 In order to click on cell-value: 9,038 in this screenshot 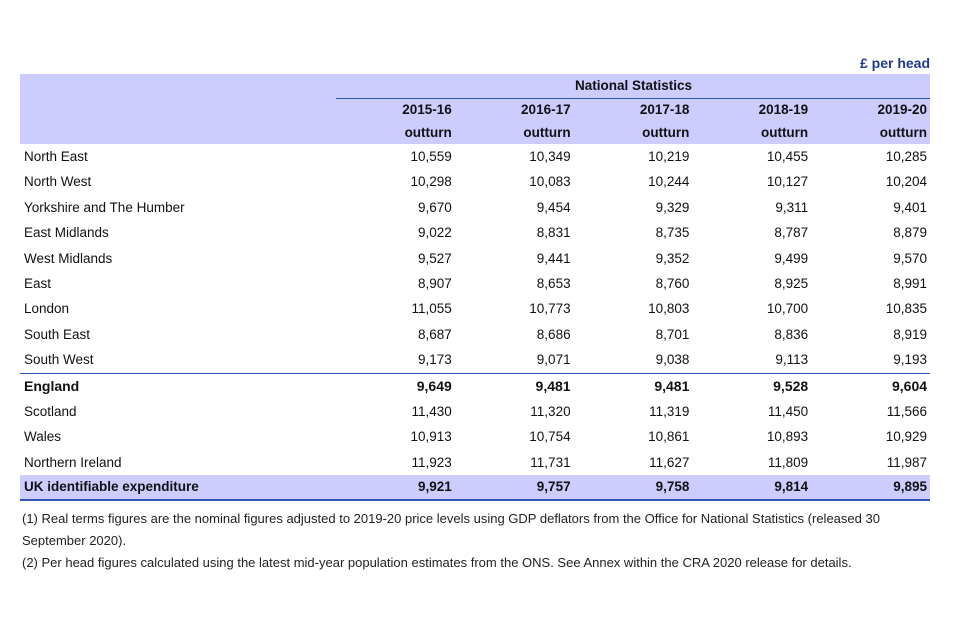, I will do `click(672, 360)`.